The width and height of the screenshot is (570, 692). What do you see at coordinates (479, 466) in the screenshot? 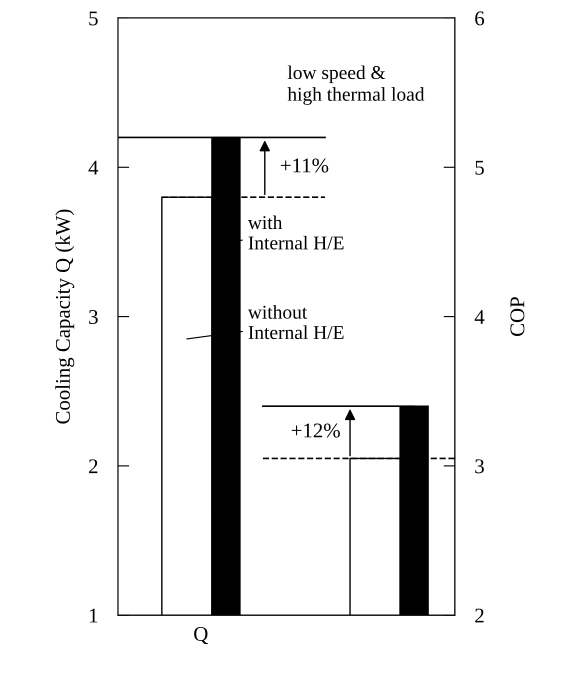
I see `y2-tick-label: 3` at bounding box center [479, 466].